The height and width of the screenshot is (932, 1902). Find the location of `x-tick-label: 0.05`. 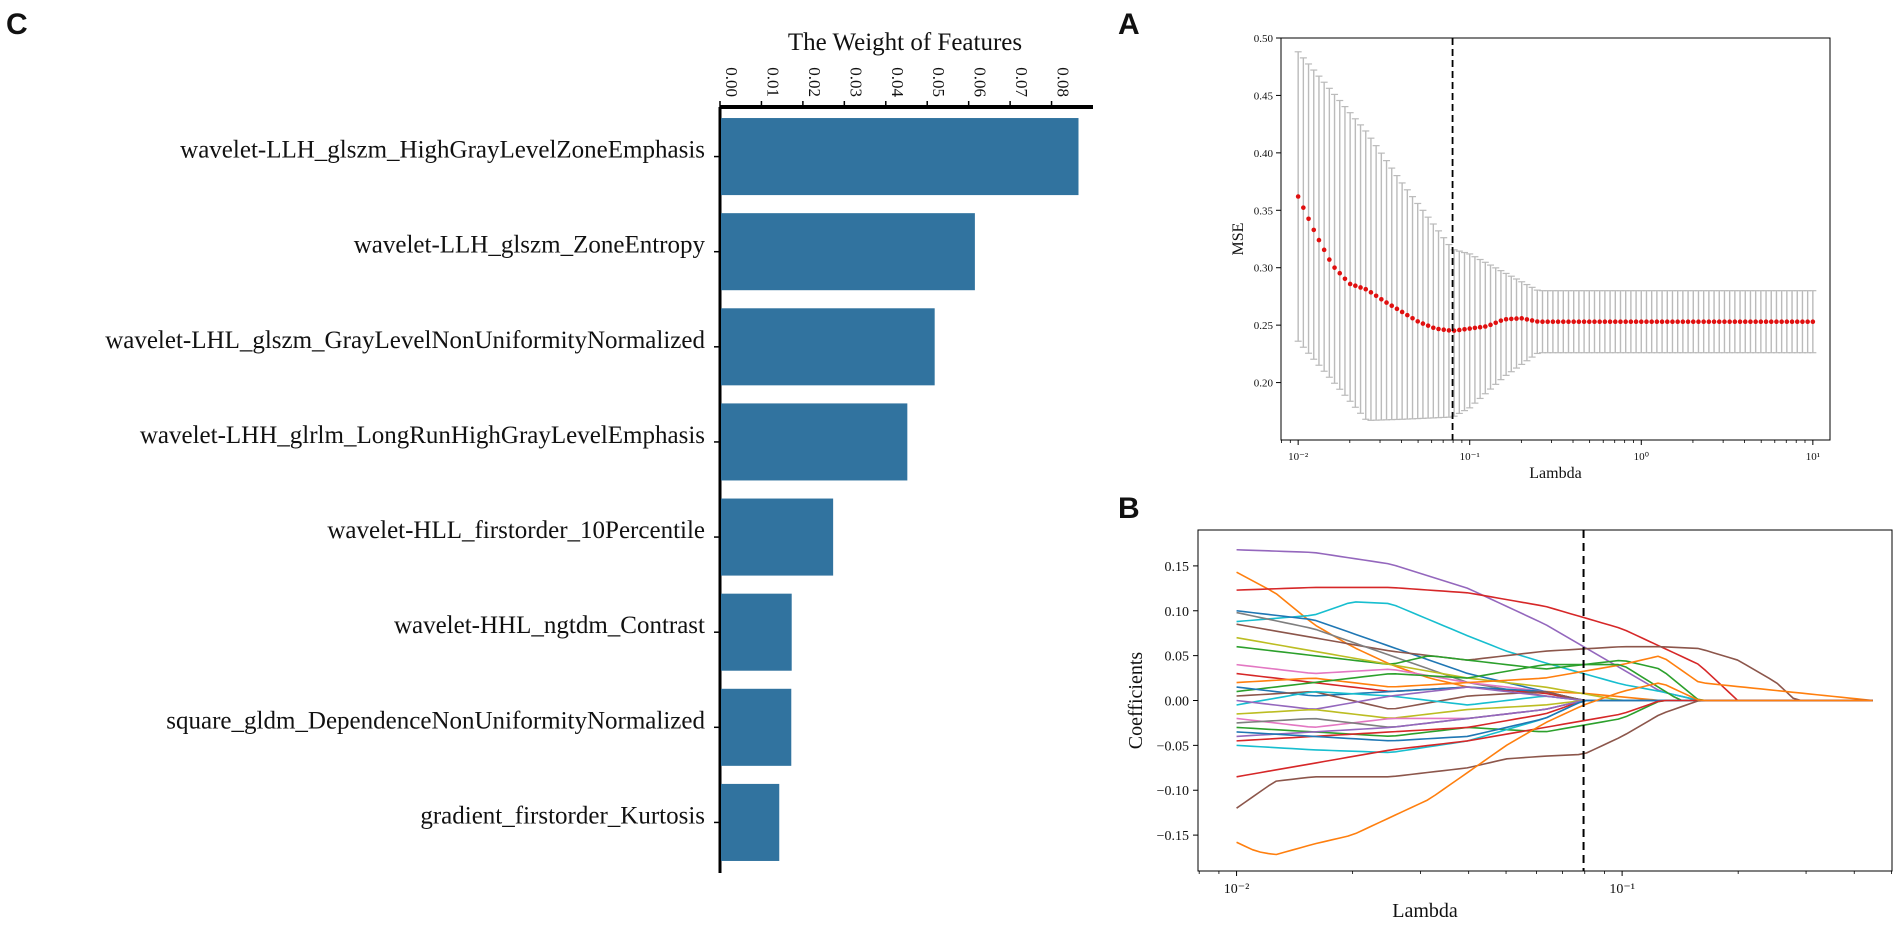

x-tick-label: 0.05 is located at coordinates (938, 82).